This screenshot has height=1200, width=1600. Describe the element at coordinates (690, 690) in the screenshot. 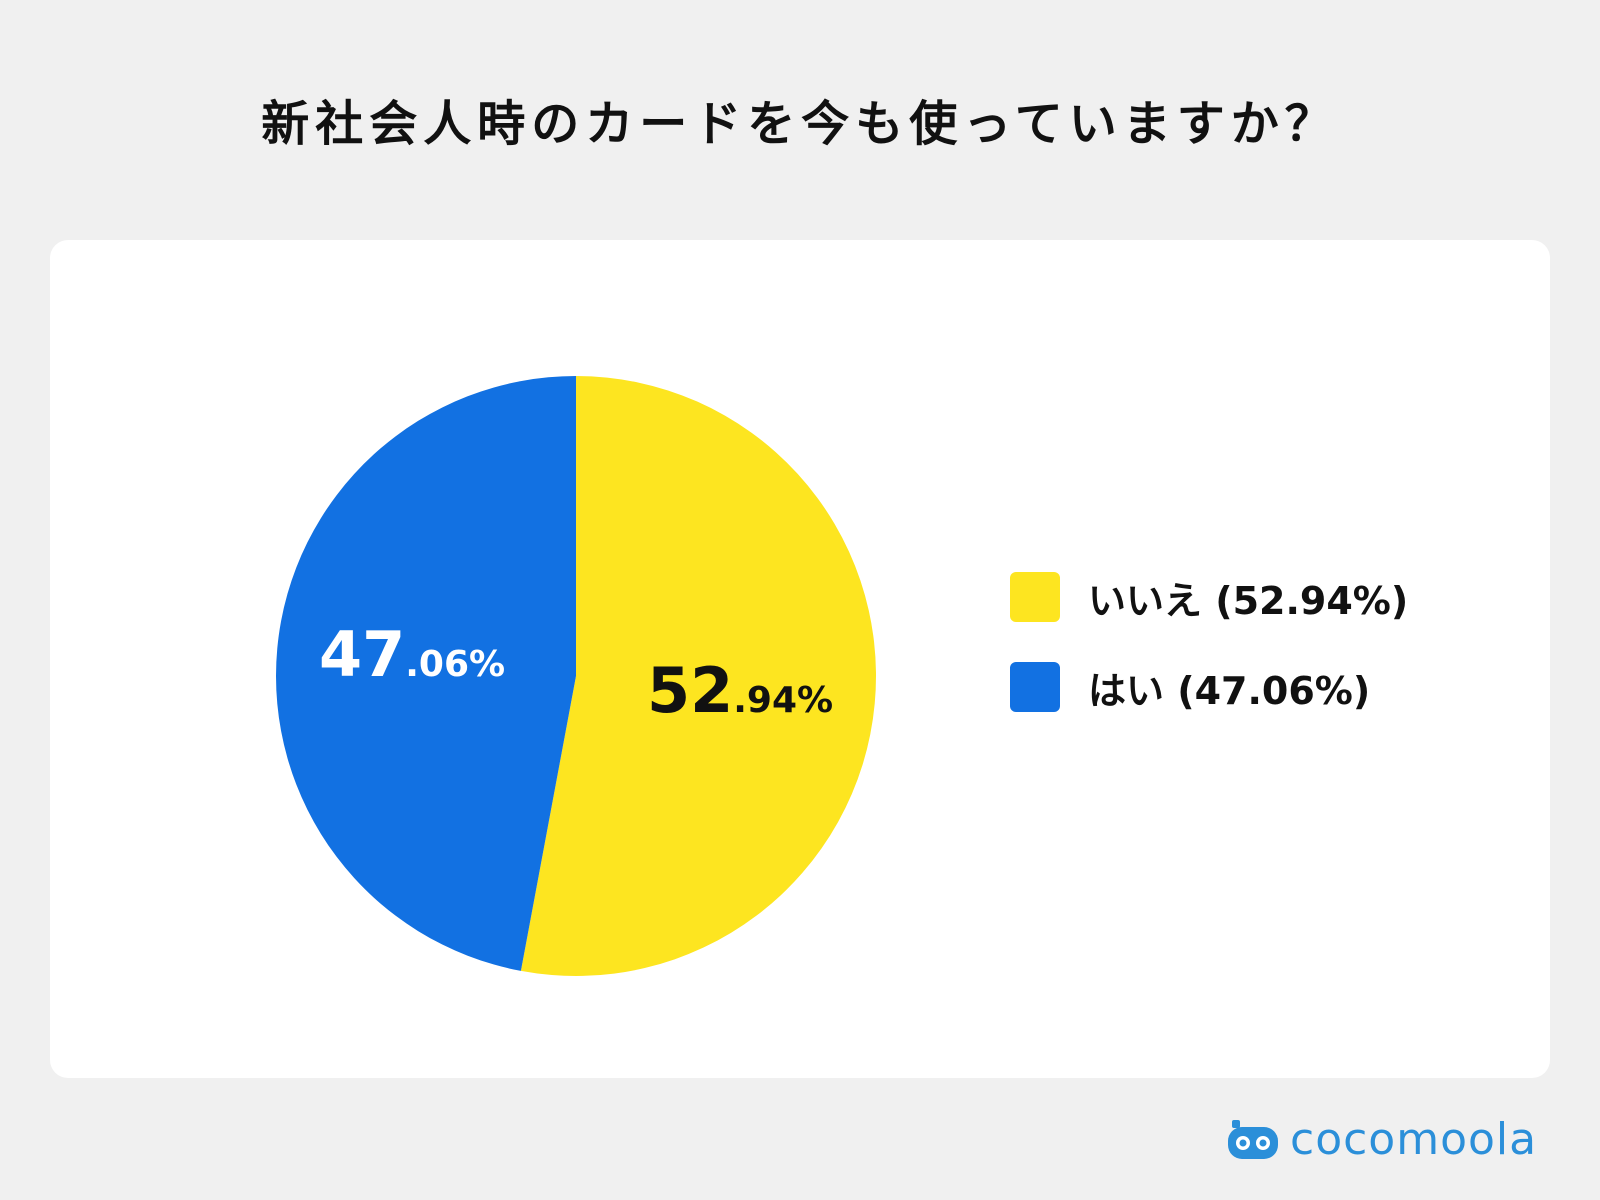

I see `pie-label-no-integer: 52` at that location.